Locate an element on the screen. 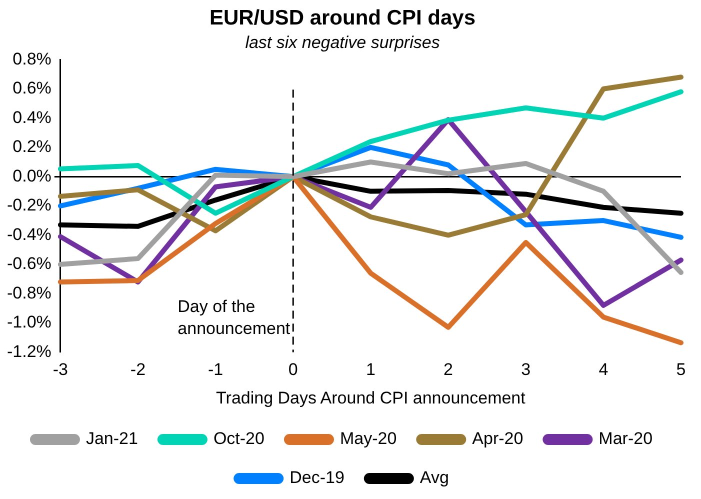 The width and height of the screenshot is (701, 499). y-tick-label: 0.6% is located at coordinates (32, 88).